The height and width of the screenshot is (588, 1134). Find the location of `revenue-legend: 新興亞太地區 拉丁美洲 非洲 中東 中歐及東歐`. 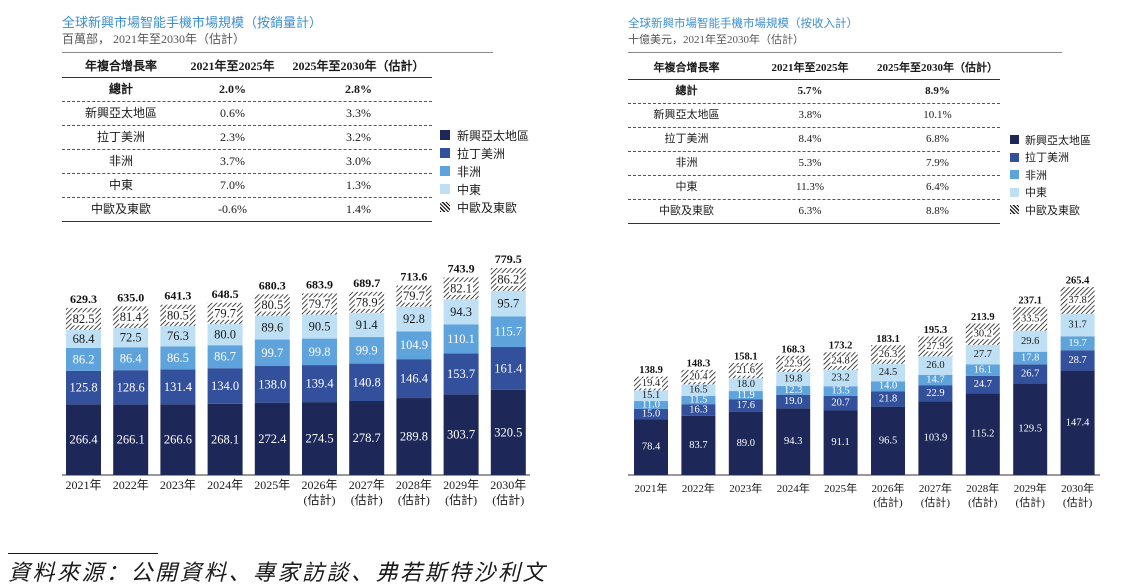

revenue-legend: 新興亞太地區 拉丁美洲 非洲 中東 中歐及東歐 is located at coordinates (1050, 175).